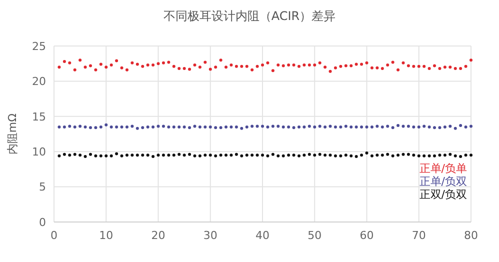  Describe the element at coordinates (106, 235) in the screenshot. I see `x-tick-label: 10` at that location.